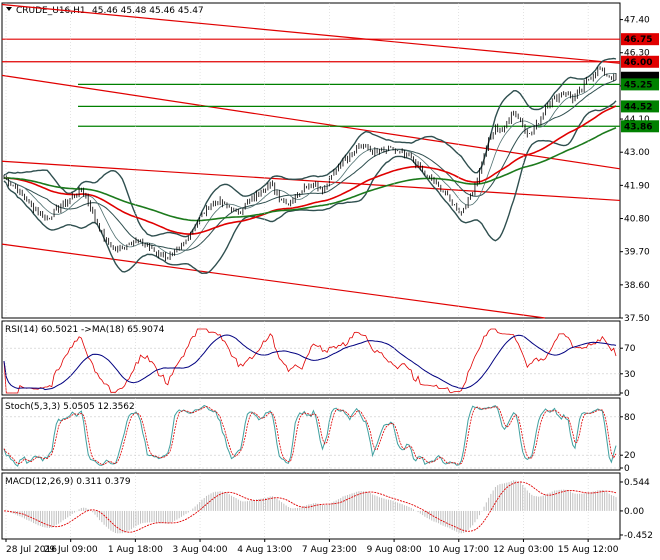 The image size is (660, 560). I want to click on x-tick-label: 4 Aug 13:00, so click(264, 550).